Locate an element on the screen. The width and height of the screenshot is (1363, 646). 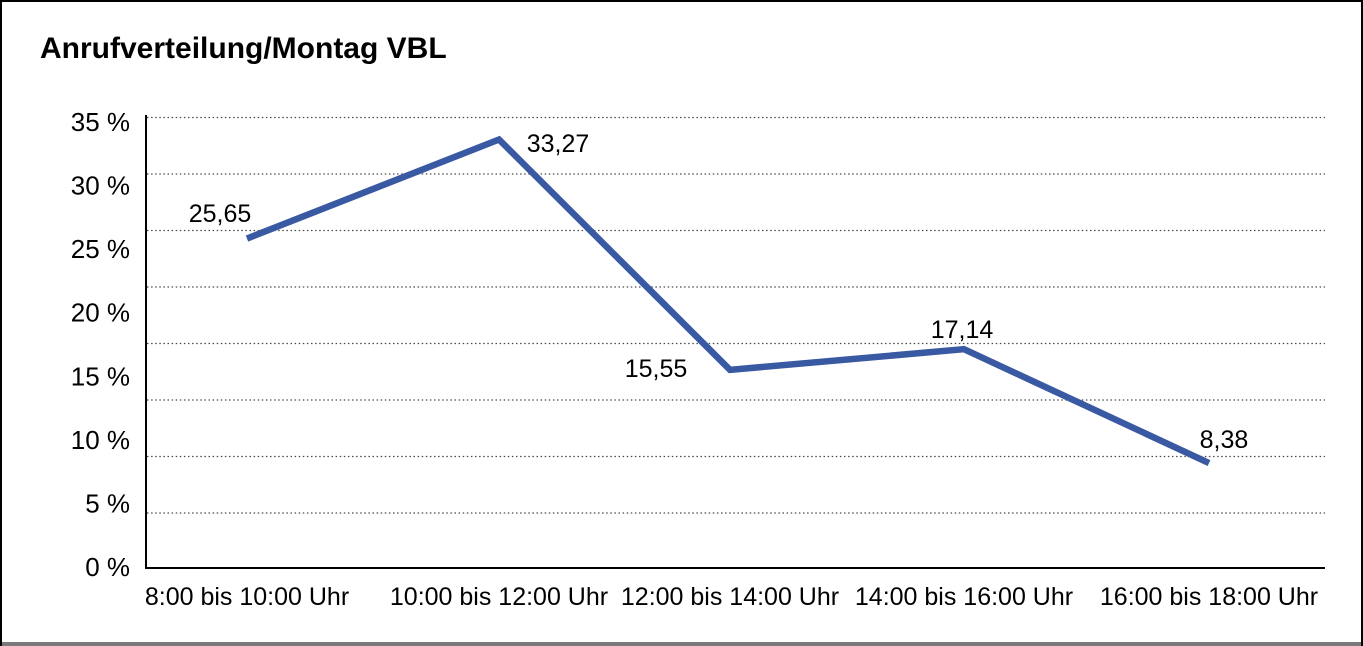
data-point-label: 25,65 is located at coordinates (220, 214).